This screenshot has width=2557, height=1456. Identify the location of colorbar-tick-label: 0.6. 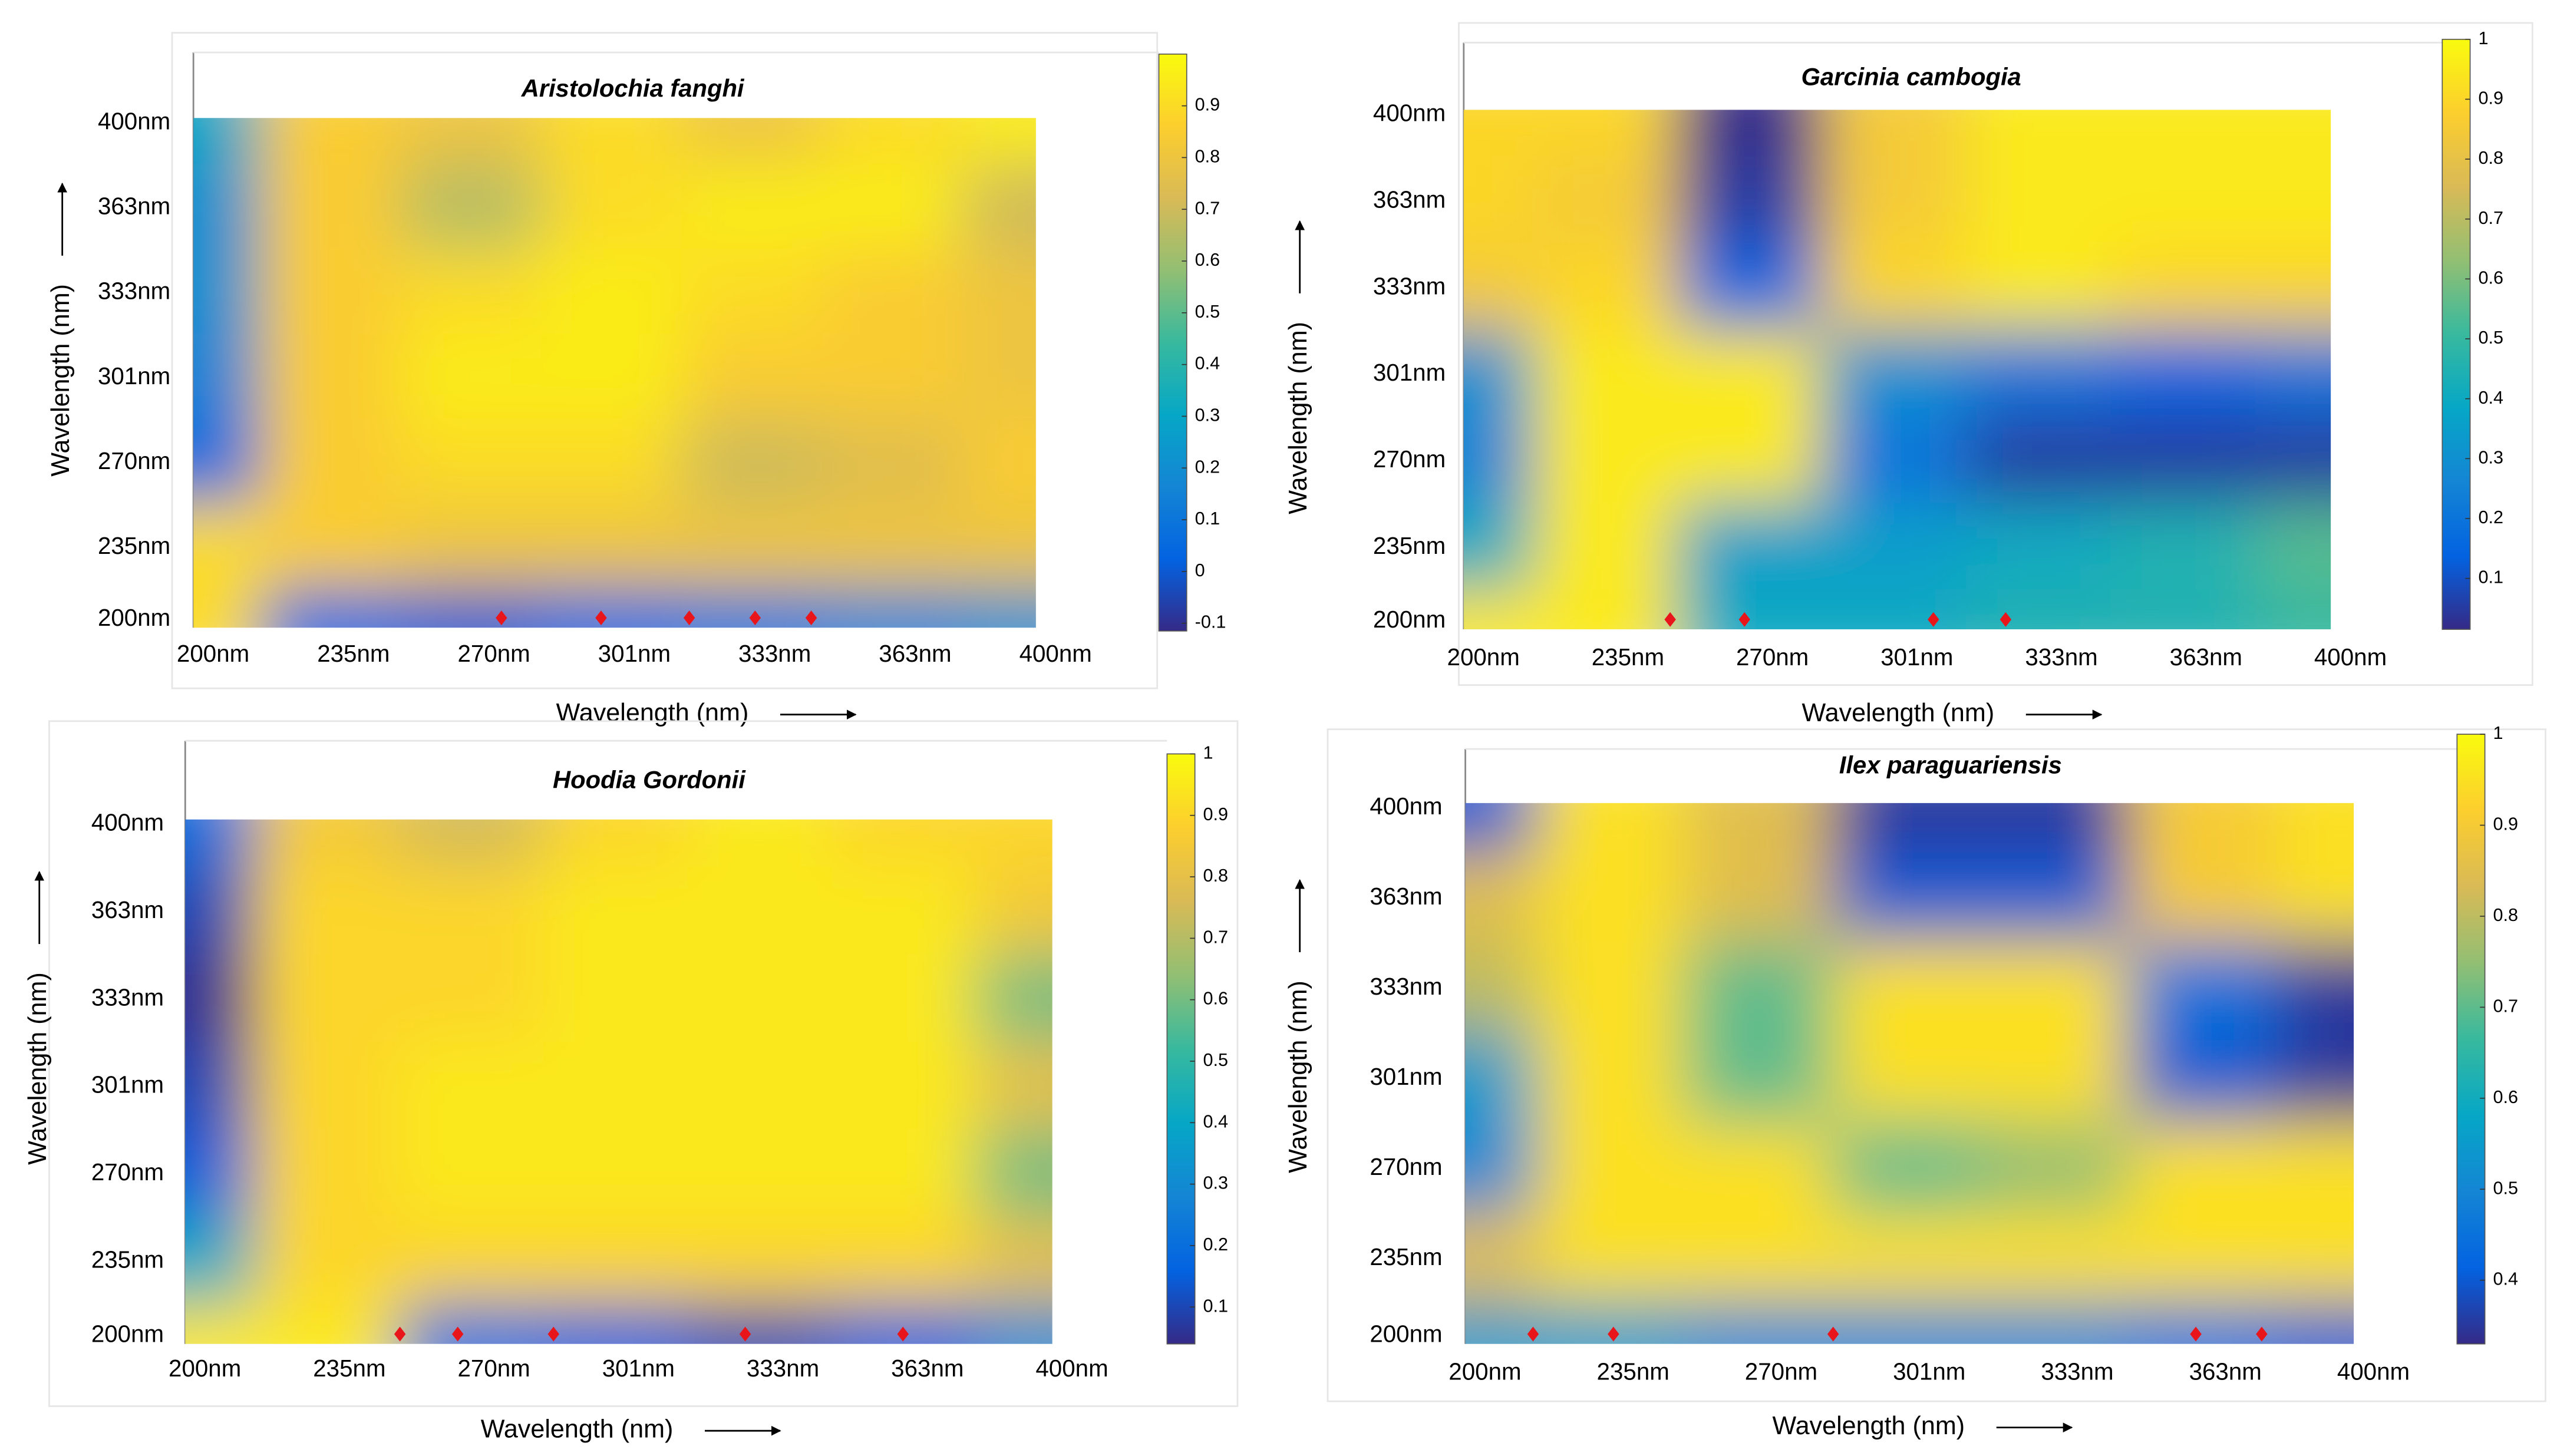
(1216, 999).